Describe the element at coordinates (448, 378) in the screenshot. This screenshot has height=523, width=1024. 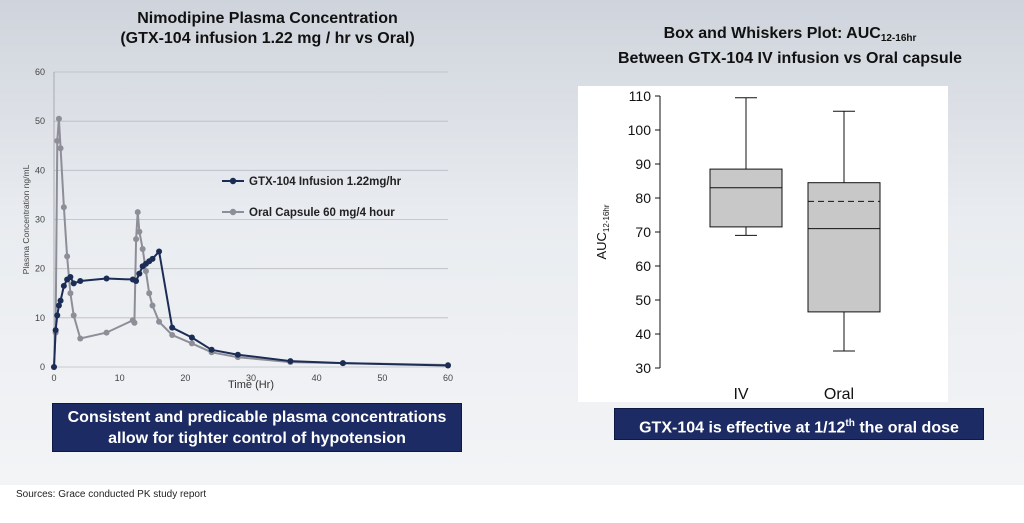
I see `x-tick-label: 60` at that location.